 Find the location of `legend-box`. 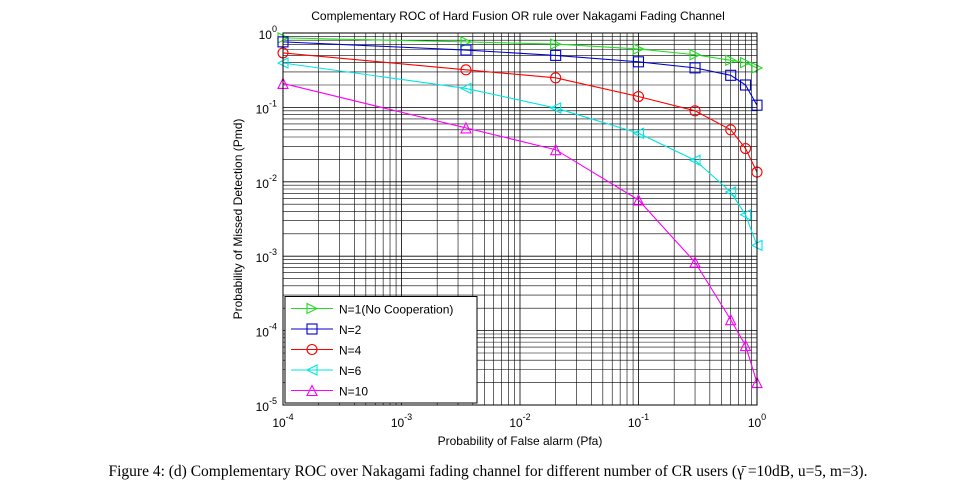

legend-box is located at coordinates (381, 350).